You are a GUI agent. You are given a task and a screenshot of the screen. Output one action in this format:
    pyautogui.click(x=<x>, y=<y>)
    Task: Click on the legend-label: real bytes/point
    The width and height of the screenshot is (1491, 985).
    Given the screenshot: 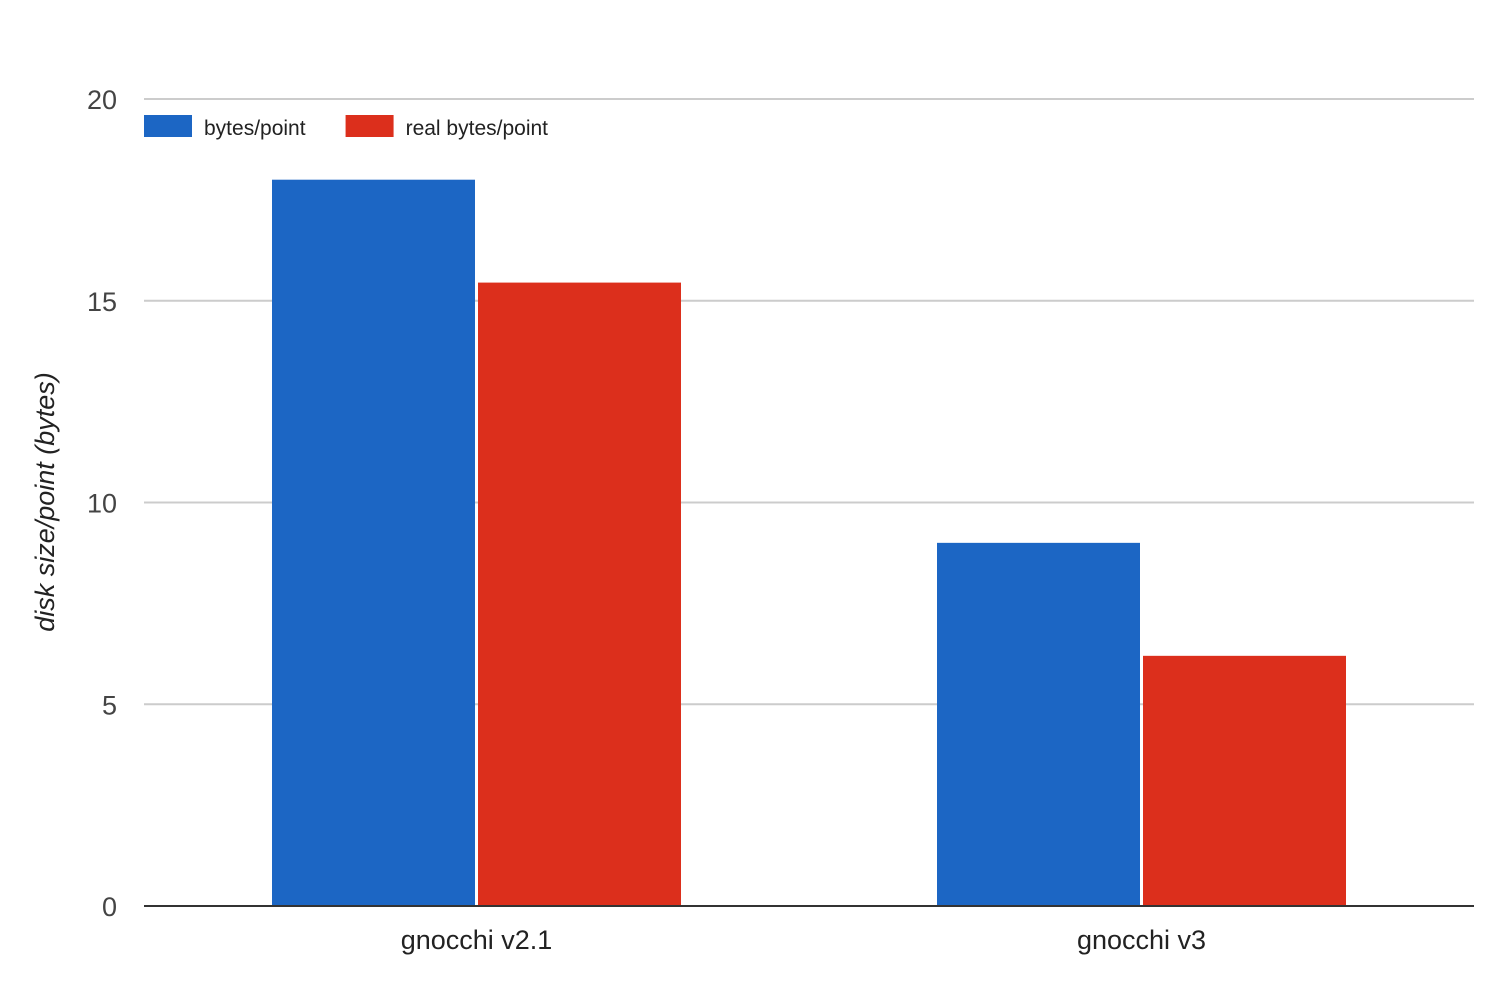 What is the action you would take?
    pyautogui.click(x=477, y=128)
    